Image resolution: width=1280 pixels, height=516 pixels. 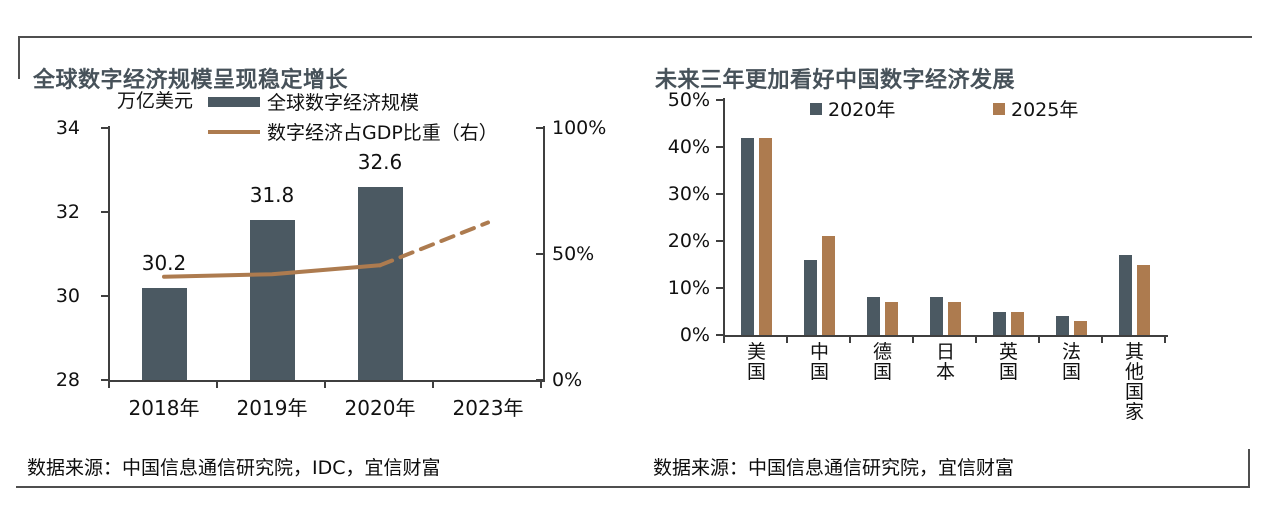 I want to click on right-legend-2025-label: 2025年, so click(x=1045, y=110).